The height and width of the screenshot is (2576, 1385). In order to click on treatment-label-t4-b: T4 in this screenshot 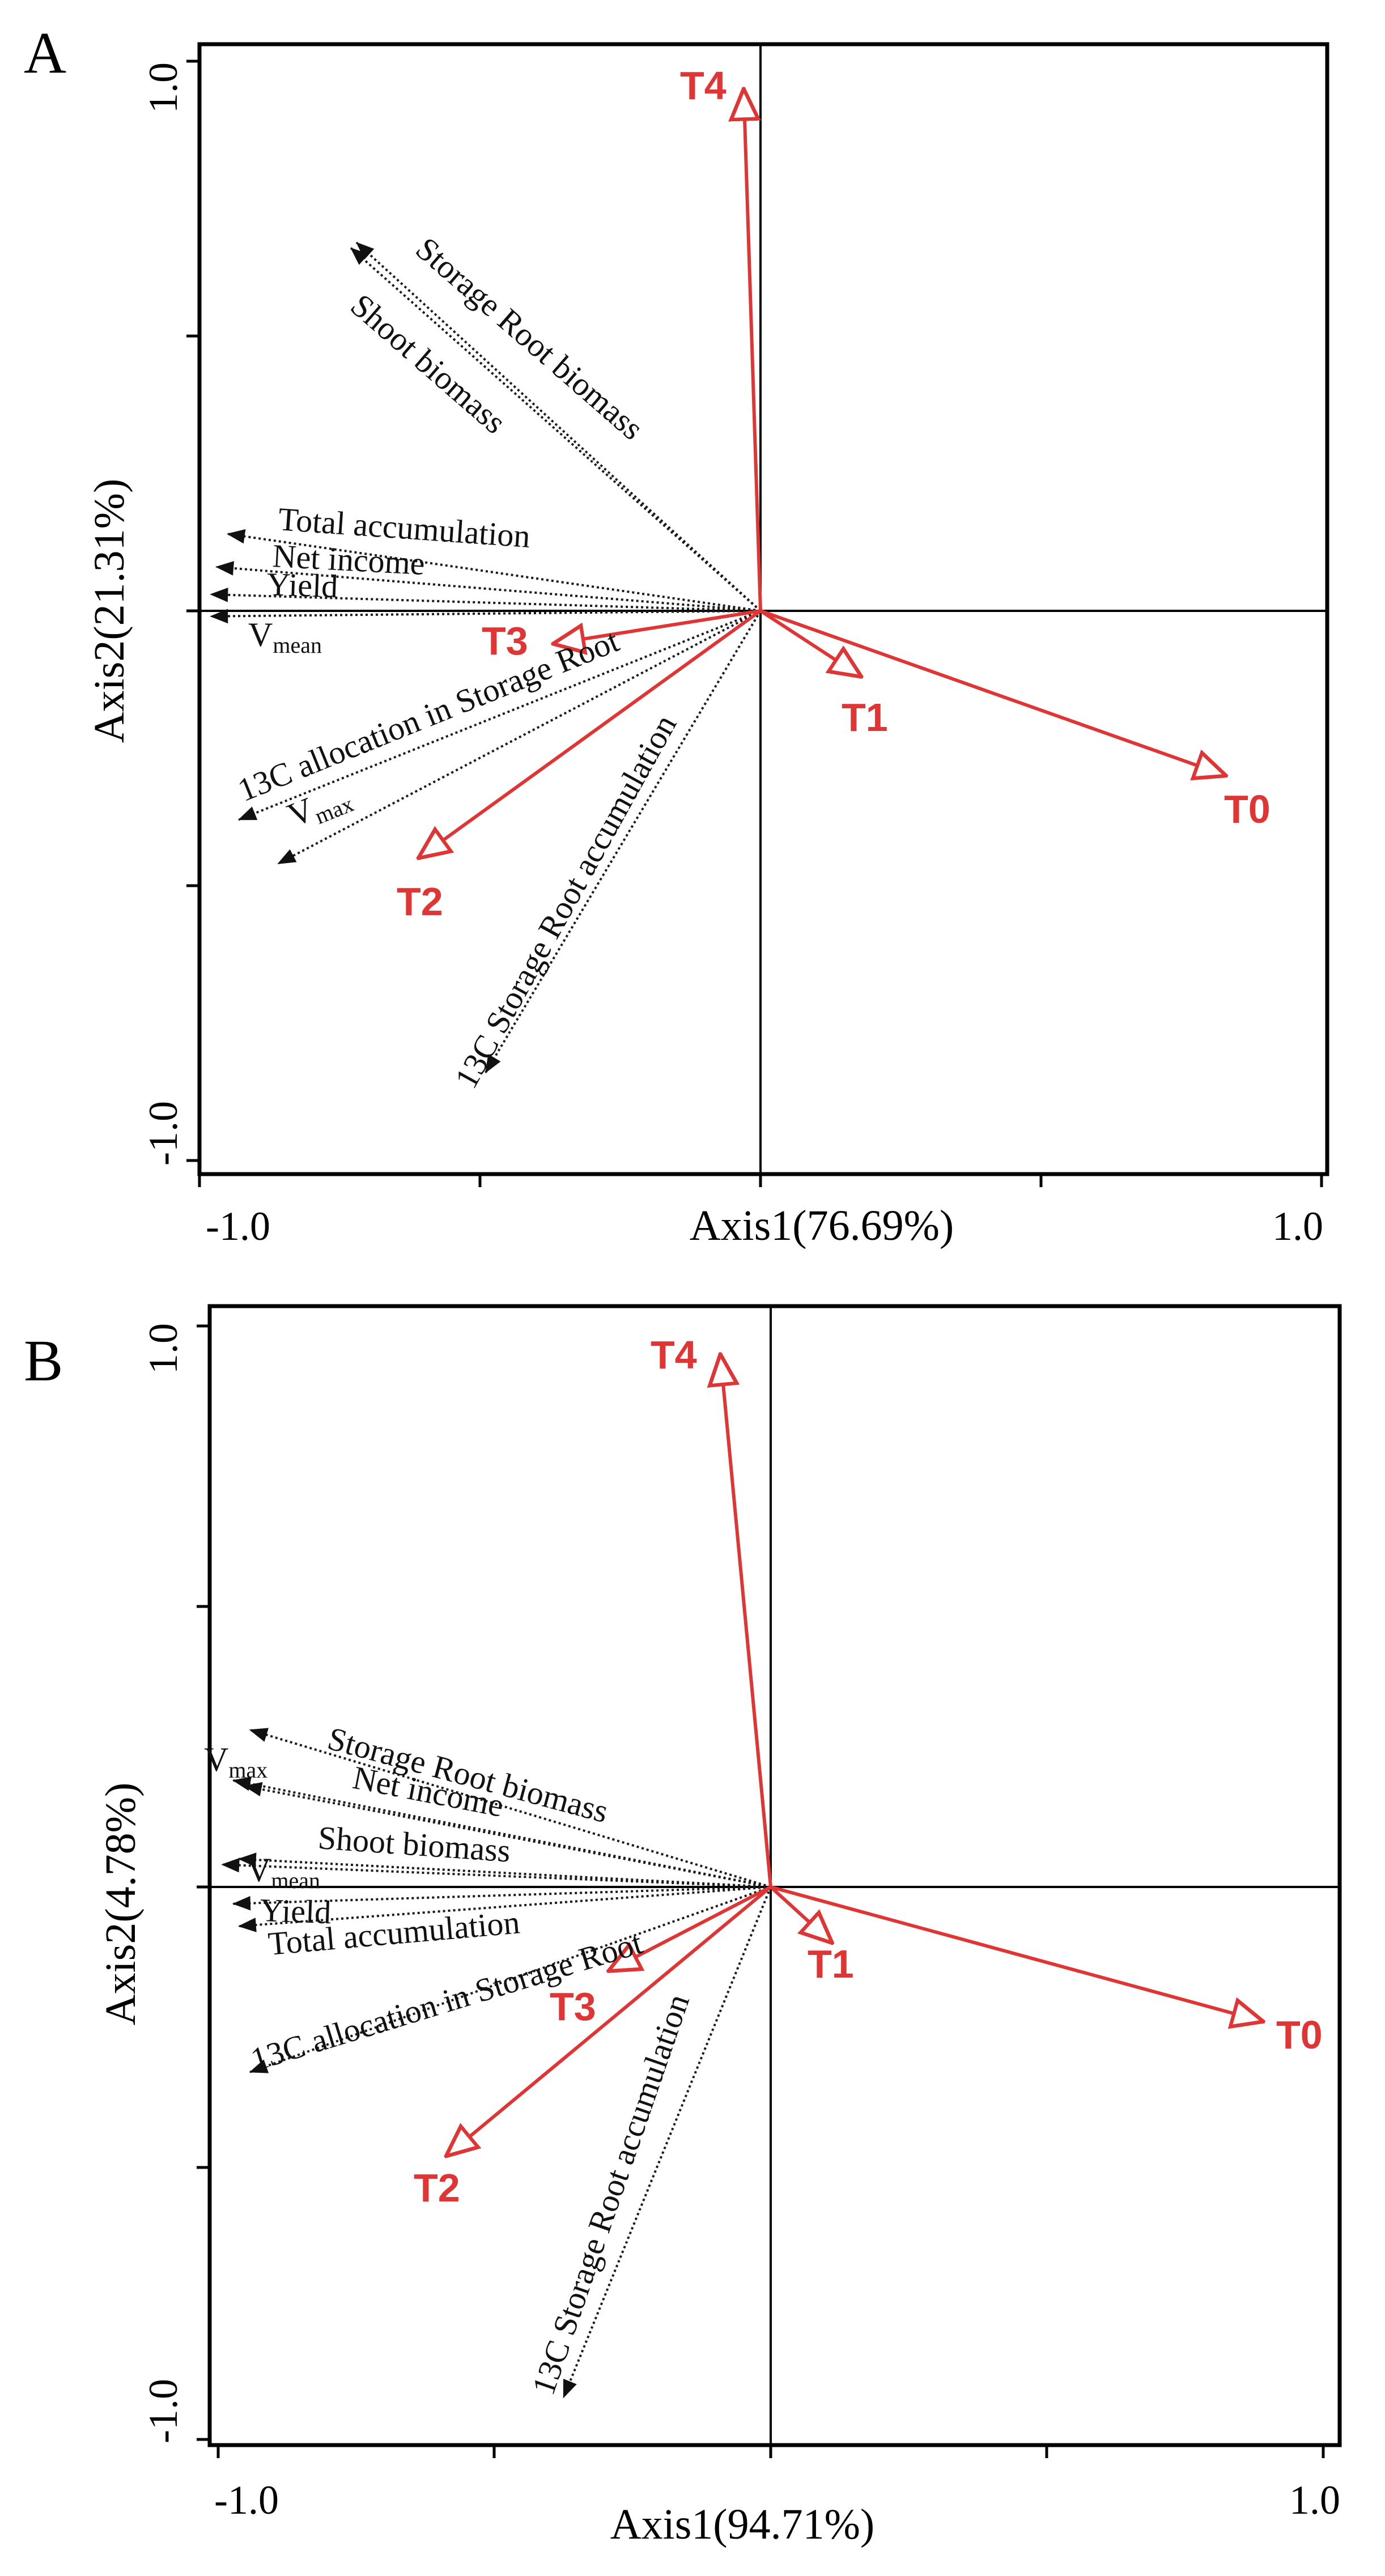, I will do `click(674, 1355)`.